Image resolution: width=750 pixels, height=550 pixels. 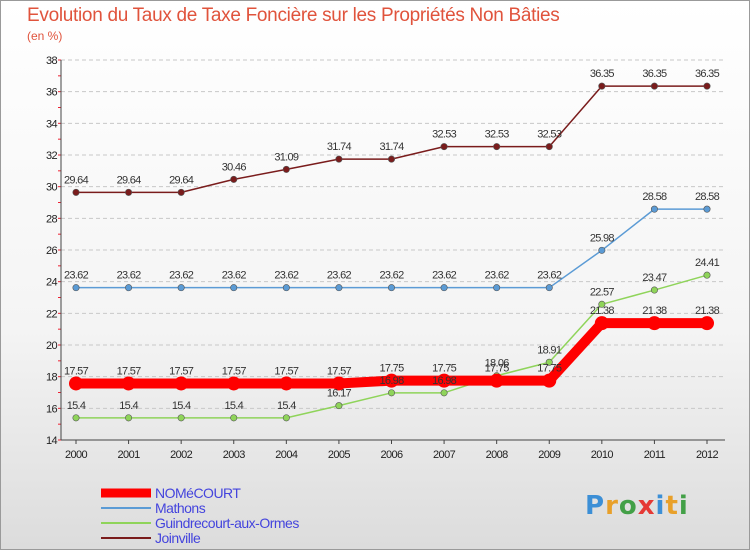 What do you see at coordinates (52, 346) in the screenshot?
I see `y-tick-label: 20` at bounding box center [52, 346].